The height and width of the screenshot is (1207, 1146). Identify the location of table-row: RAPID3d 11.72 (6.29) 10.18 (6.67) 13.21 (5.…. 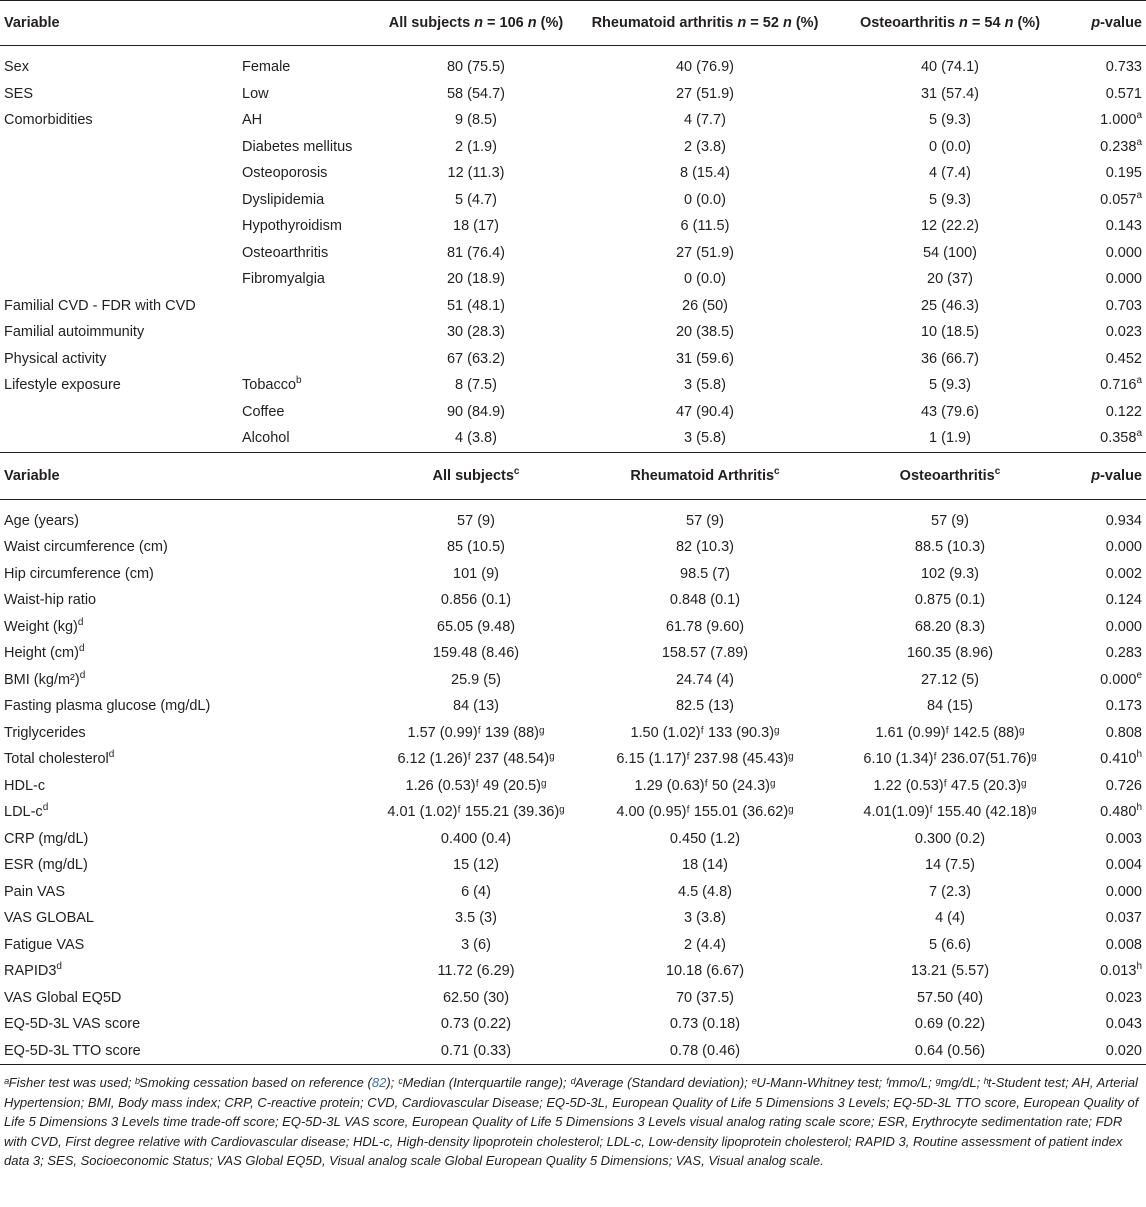
(573, 971).